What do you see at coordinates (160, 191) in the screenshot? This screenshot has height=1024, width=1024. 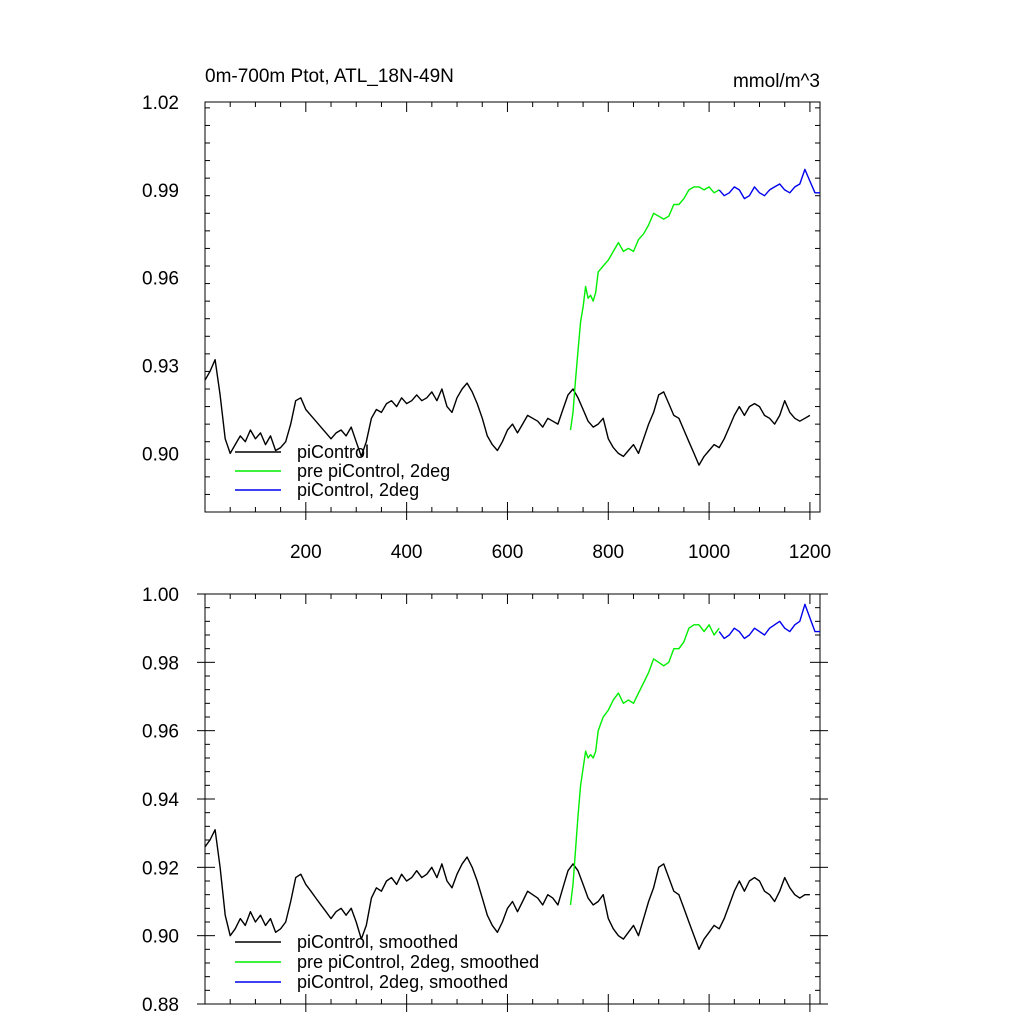 I see `y-tick-label: 0.99` at bounding box center [160, 191].